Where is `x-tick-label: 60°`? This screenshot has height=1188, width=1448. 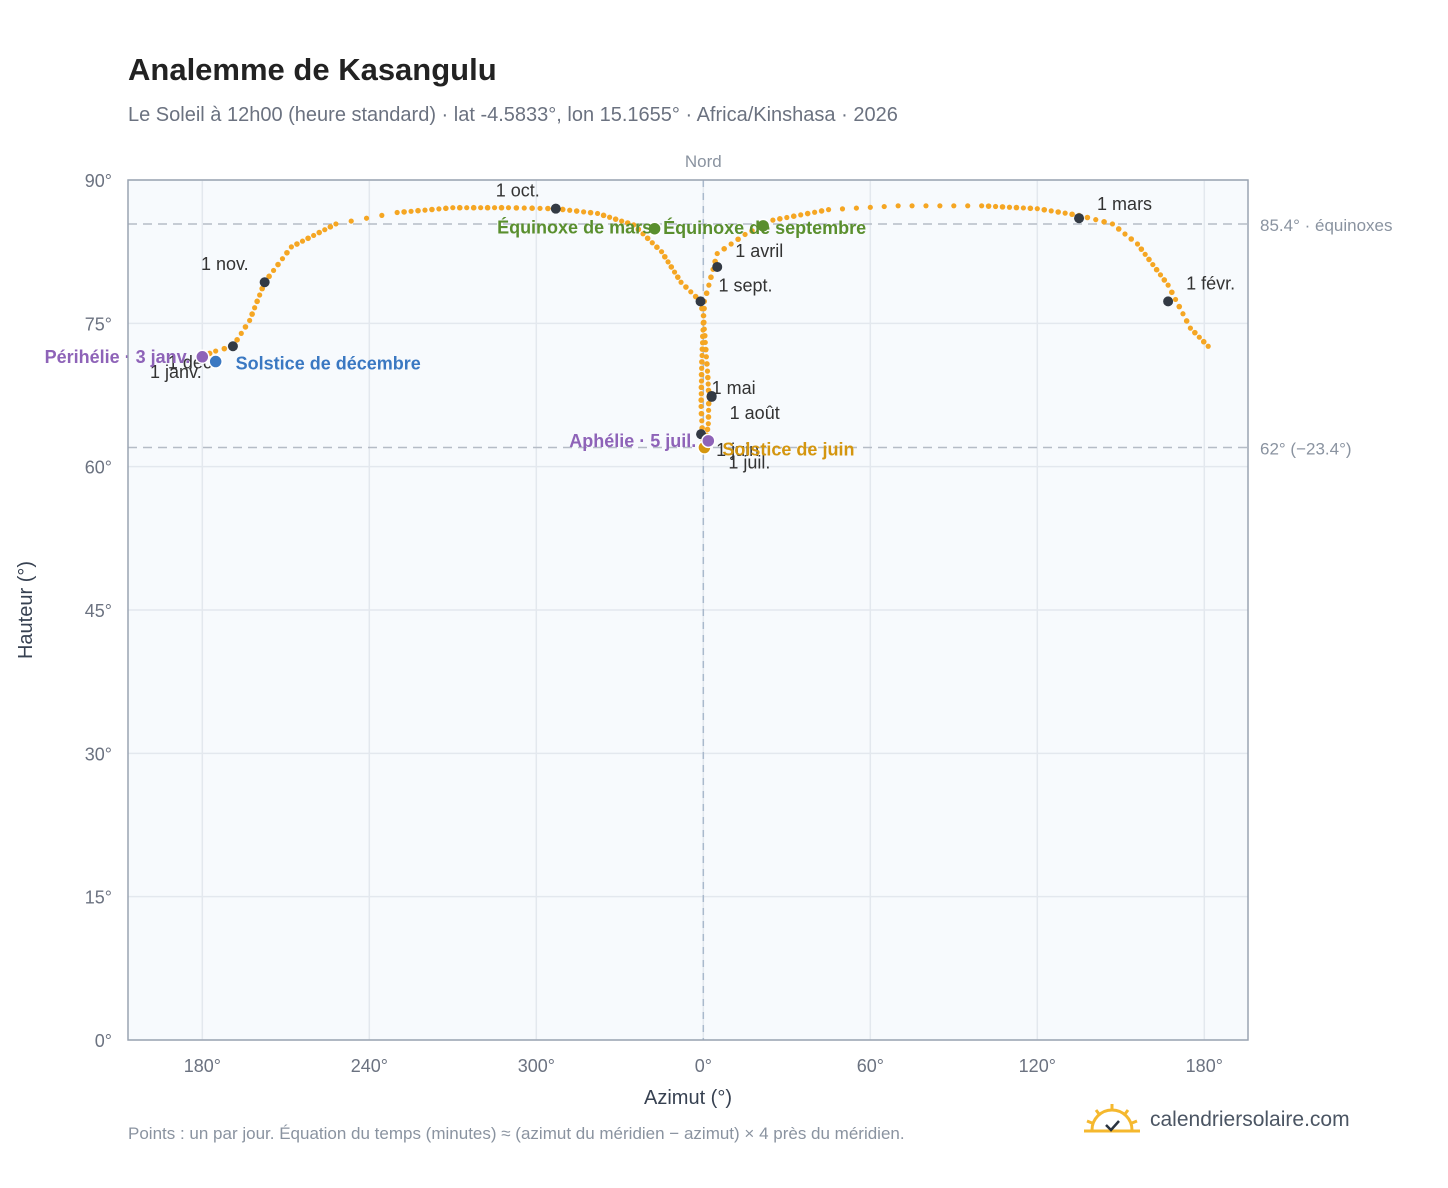
x-tick-label: 60° is located at coordinates (870, 1066).